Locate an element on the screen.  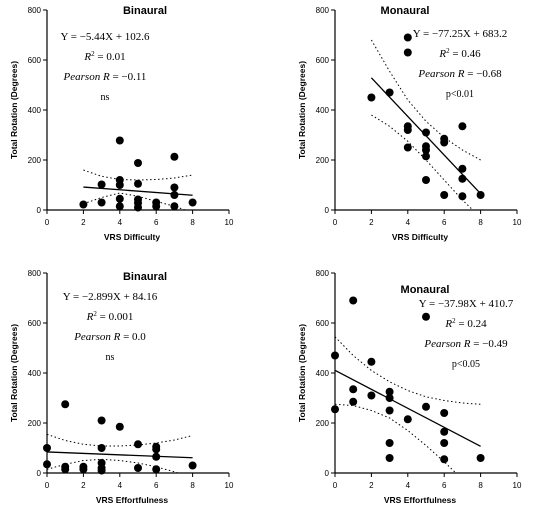
r-squared-annotation: R2 = 0.001 is located at coordinates (110, 316).